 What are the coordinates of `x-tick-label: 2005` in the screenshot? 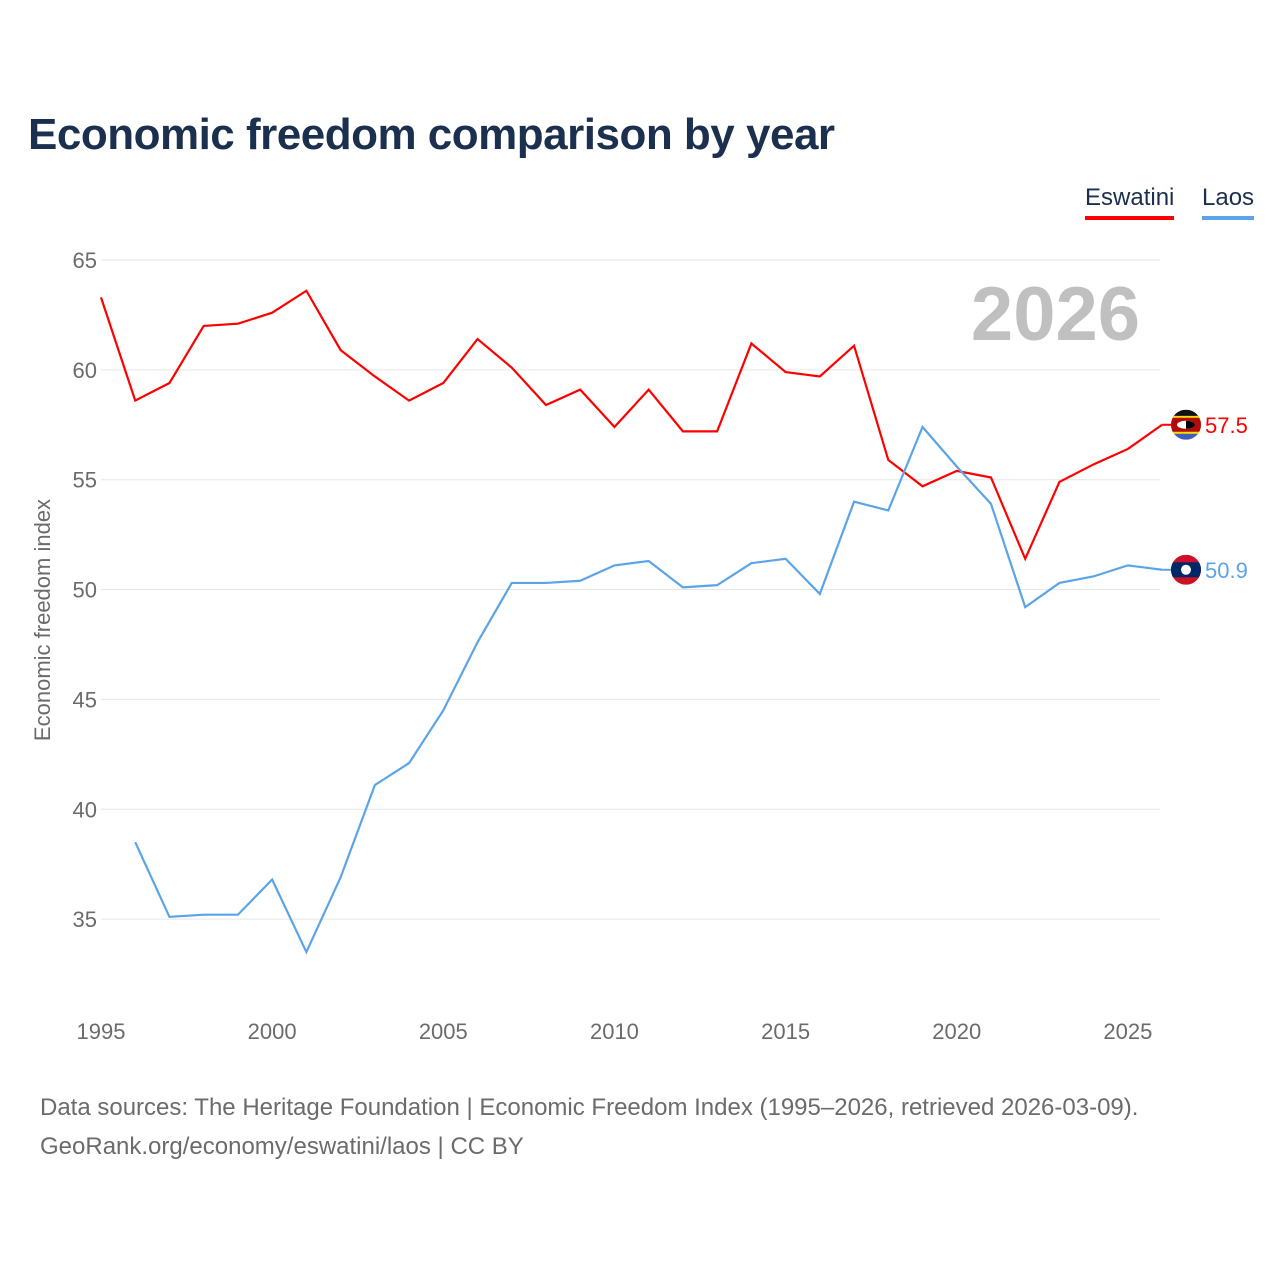 It's located at (443, 1031).